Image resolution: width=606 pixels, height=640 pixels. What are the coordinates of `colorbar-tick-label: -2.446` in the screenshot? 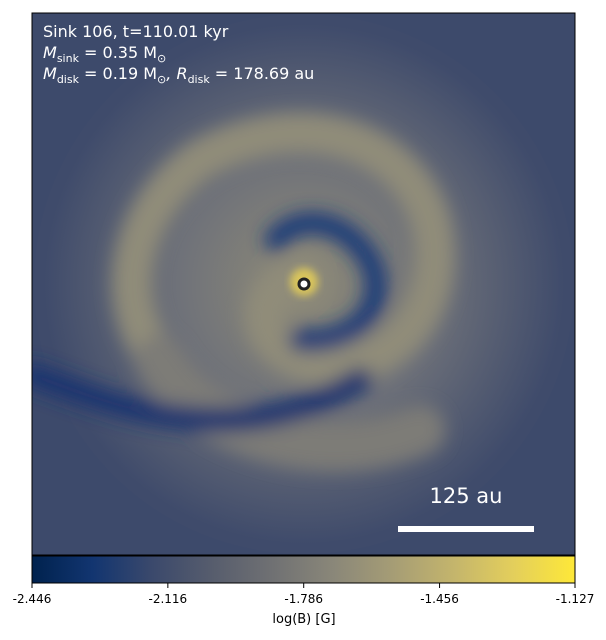 It's located at (32, 599).